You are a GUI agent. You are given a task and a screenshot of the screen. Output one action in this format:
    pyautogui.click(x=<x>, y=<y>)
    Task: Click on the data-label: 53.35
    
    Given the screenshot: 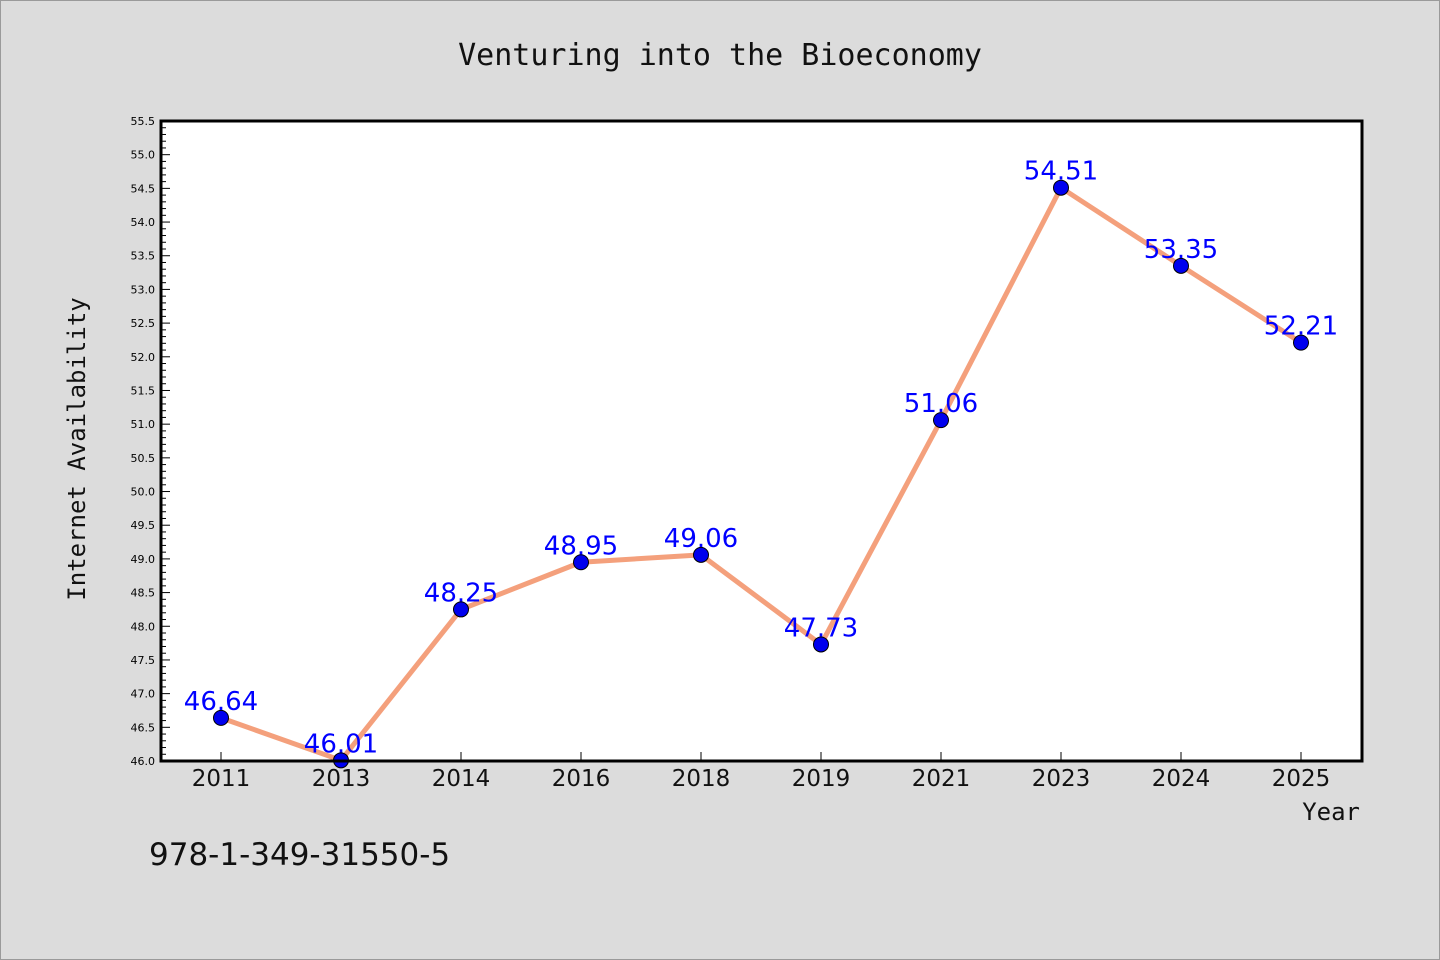 What is the action you would take?
    pyautogui.click(x=1181, y=250)
    